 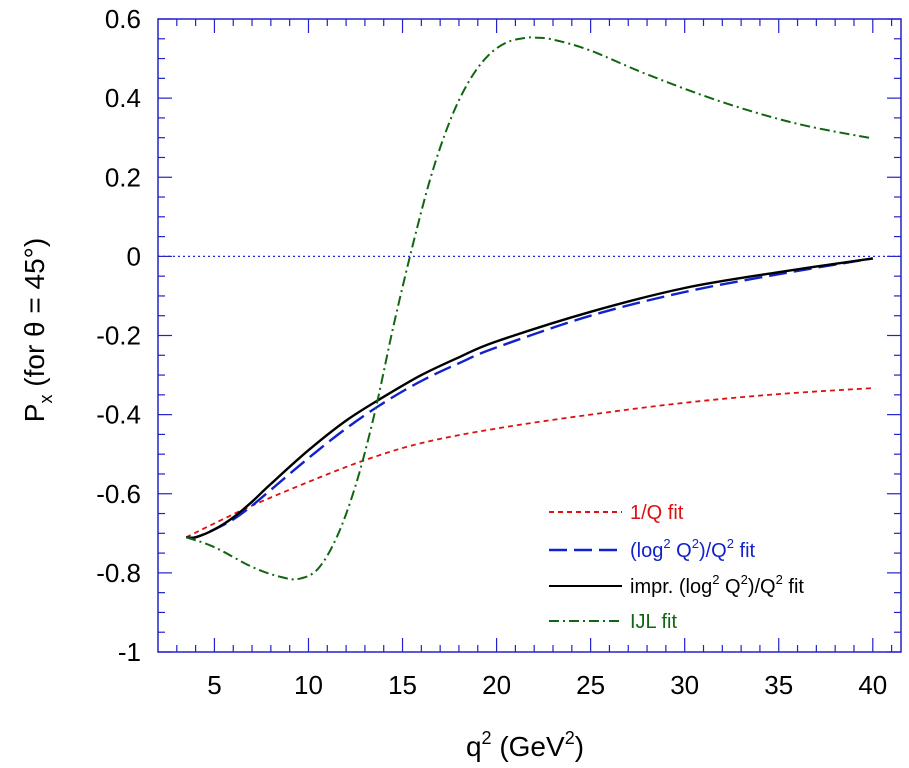 I want to click on x-tick-label: 10, so click(x=308, y=685).